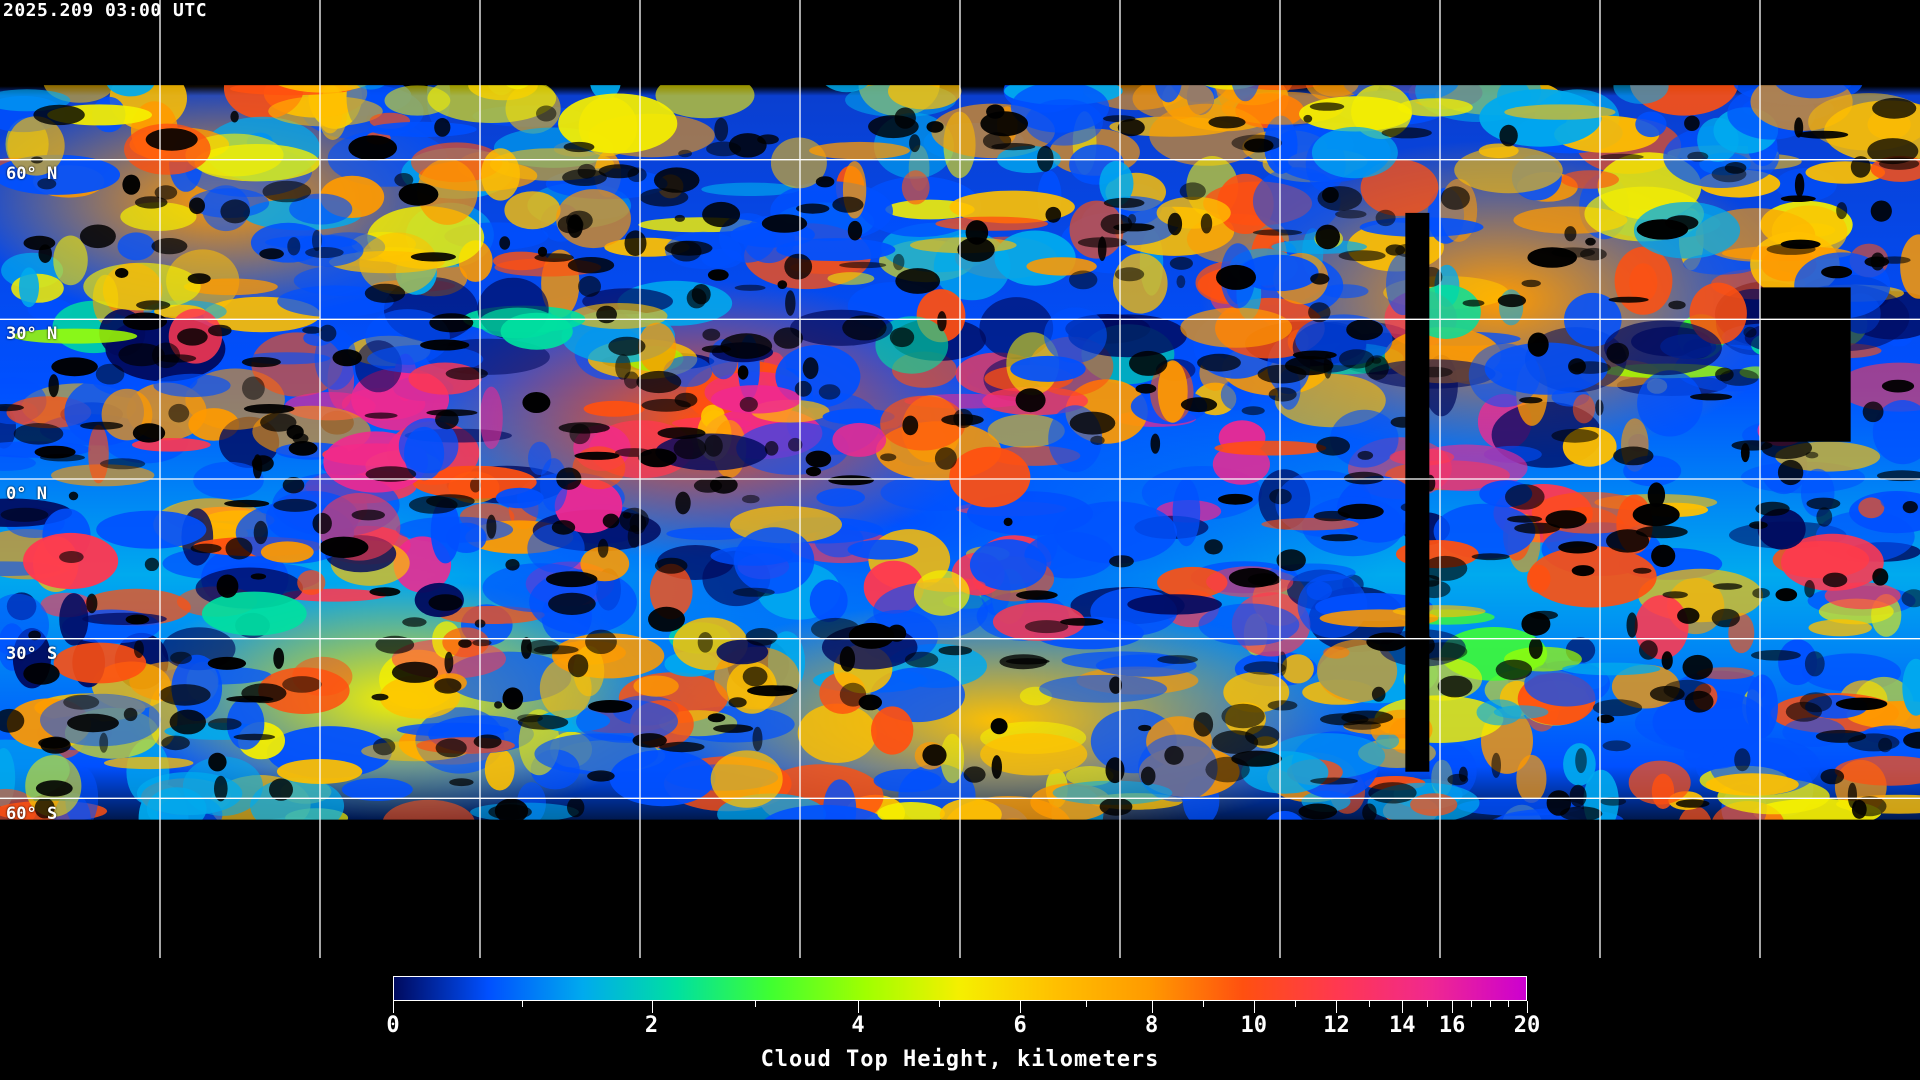 The width and height of the screenshot is (1920, 1080). I want to click on lat-label-60s: 60° S, so click(32, 814).